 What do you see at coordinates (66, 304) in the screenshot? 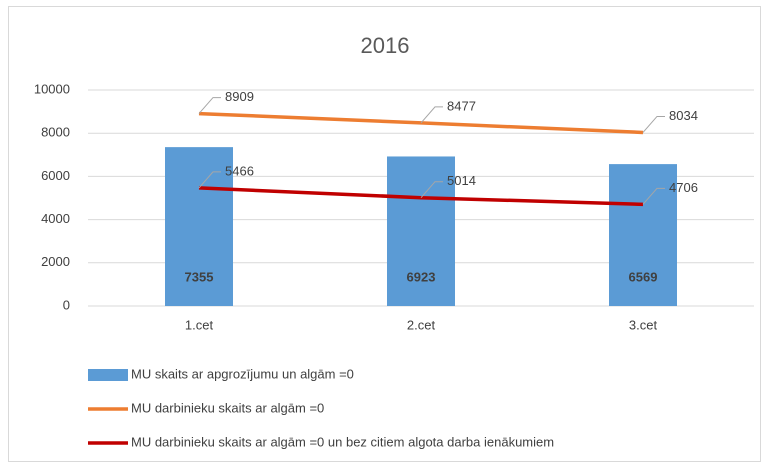
I see `y-tick-label: 0` at bounding box center [66, 304].